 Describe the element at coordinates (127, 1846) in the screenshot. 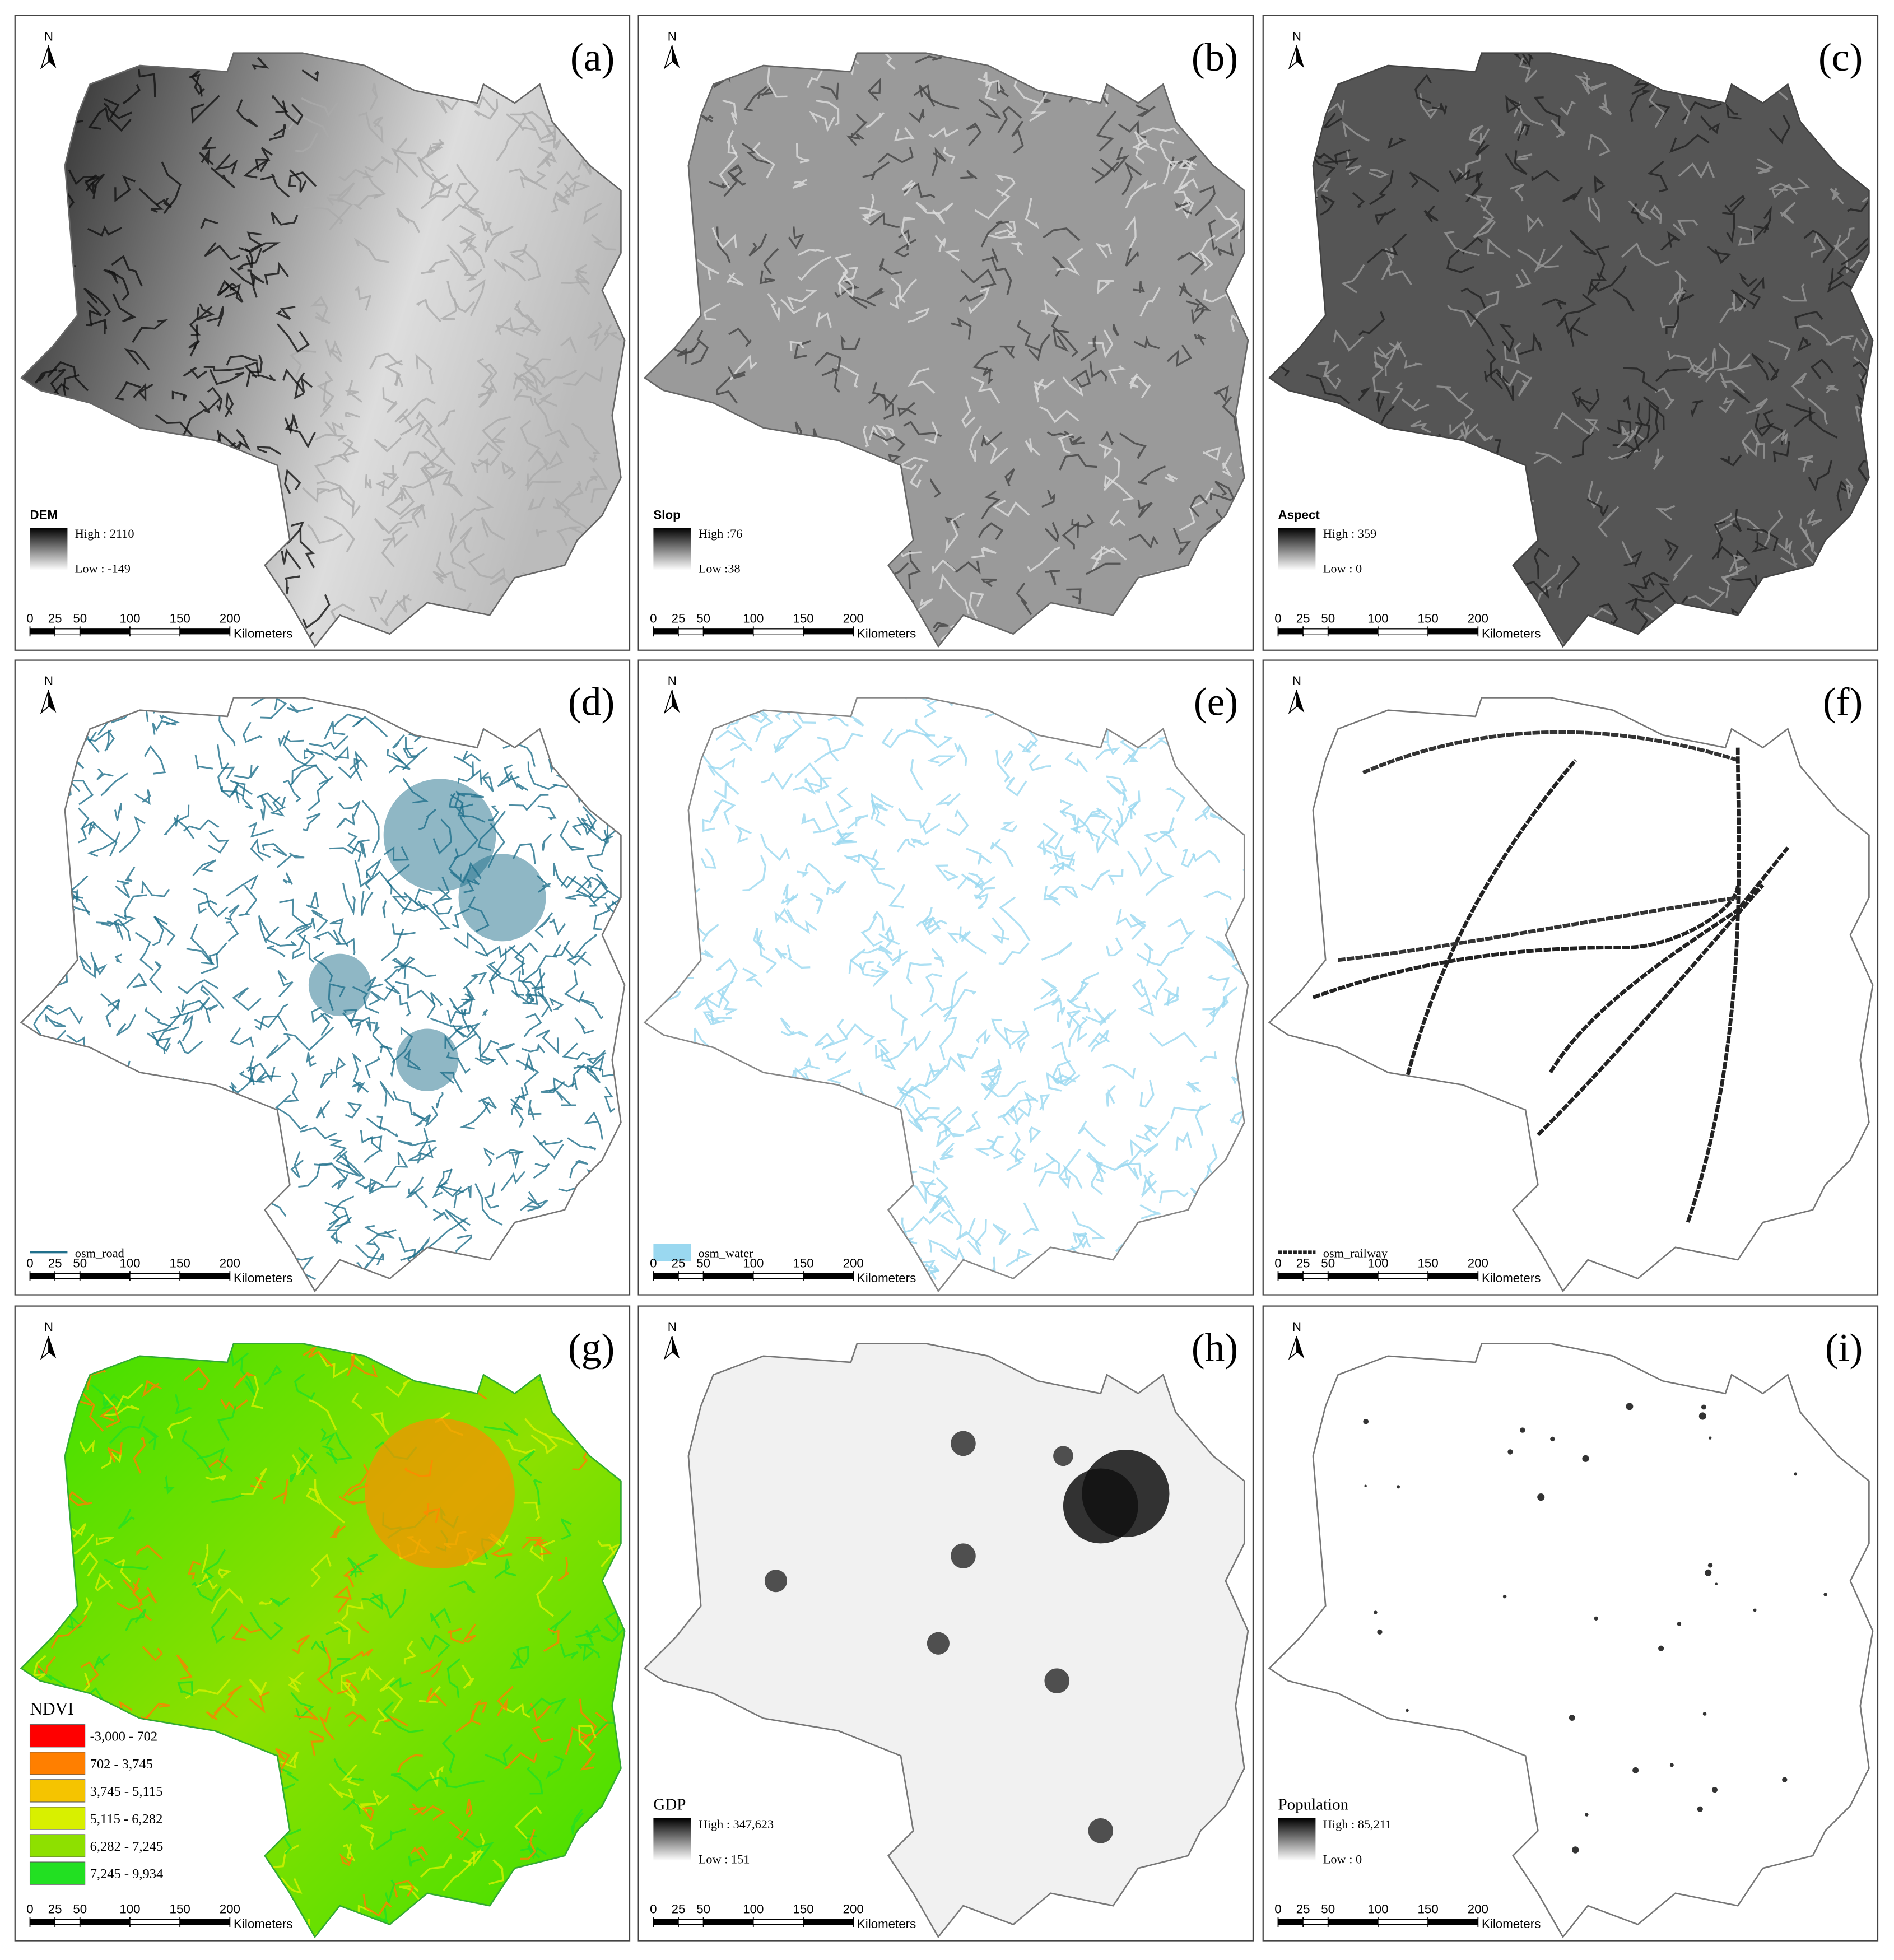

I see `legend-class-label: 6,282 - 7,245` at that location.